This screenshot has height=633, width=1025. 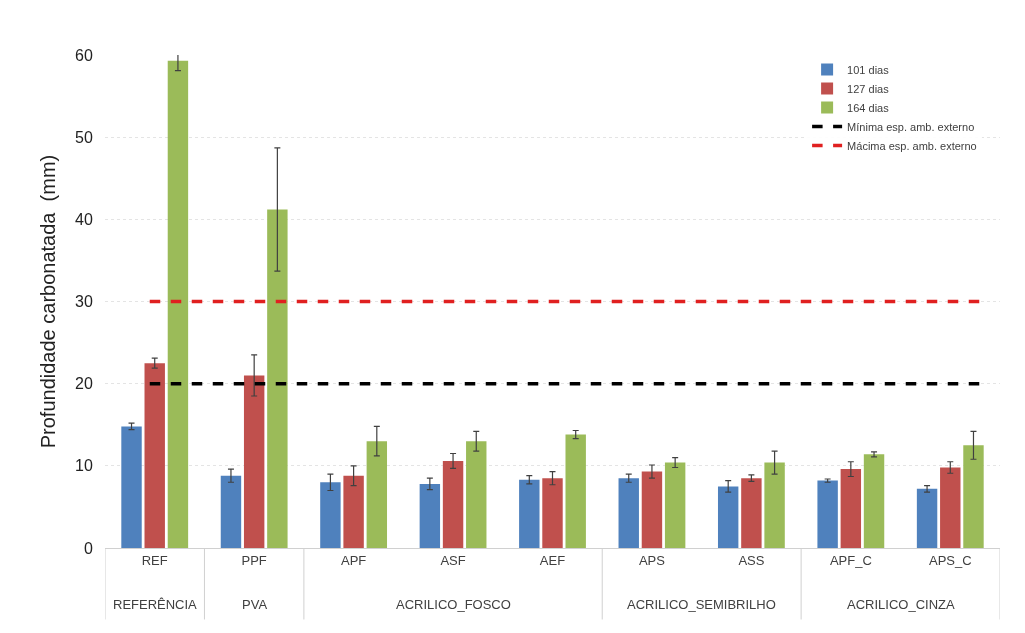 I want to click on x-tick-label: REF, so click(x=154, y=560).